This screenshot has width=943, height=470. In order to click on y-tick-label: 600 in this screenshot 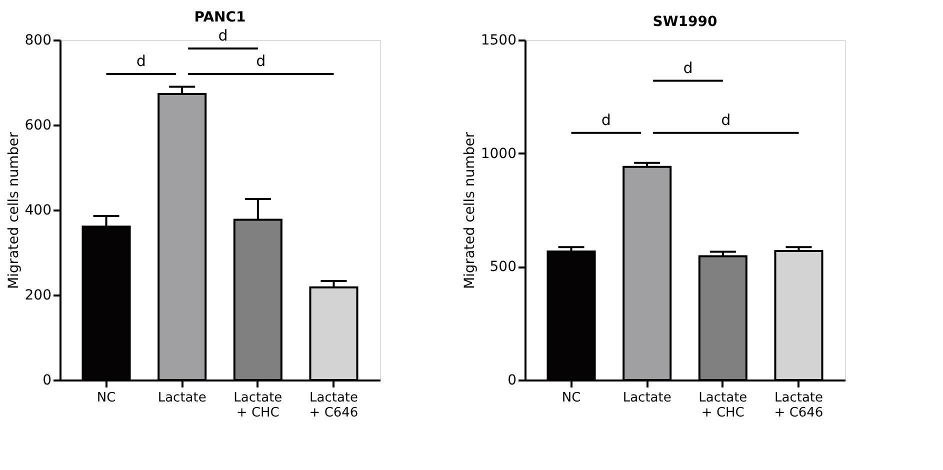, I will do `click(38, 126)`.